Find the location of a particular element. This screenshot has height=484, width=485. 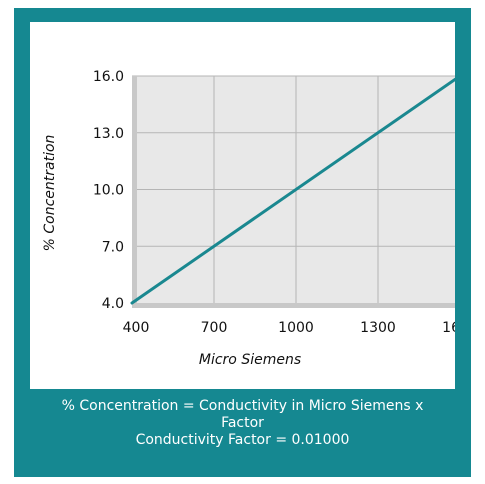

x-axis-bar is located at coordinates (293, 305).